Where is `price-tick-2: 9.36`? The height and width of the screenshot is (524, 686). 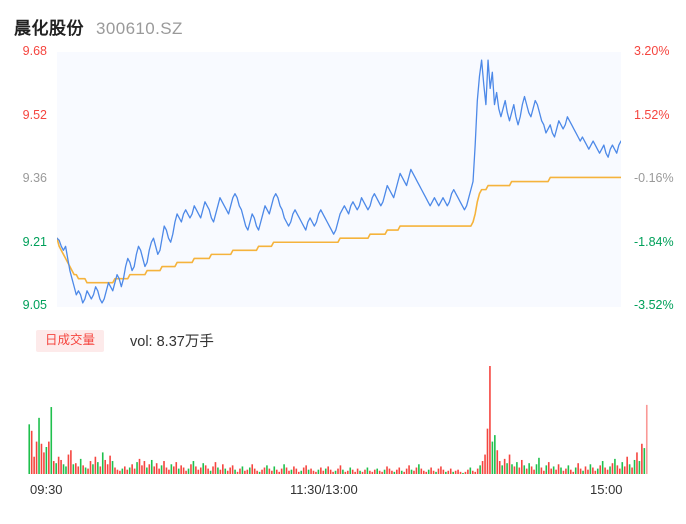
price-tick-2: 9.36 is located at coordinates (34, 178).